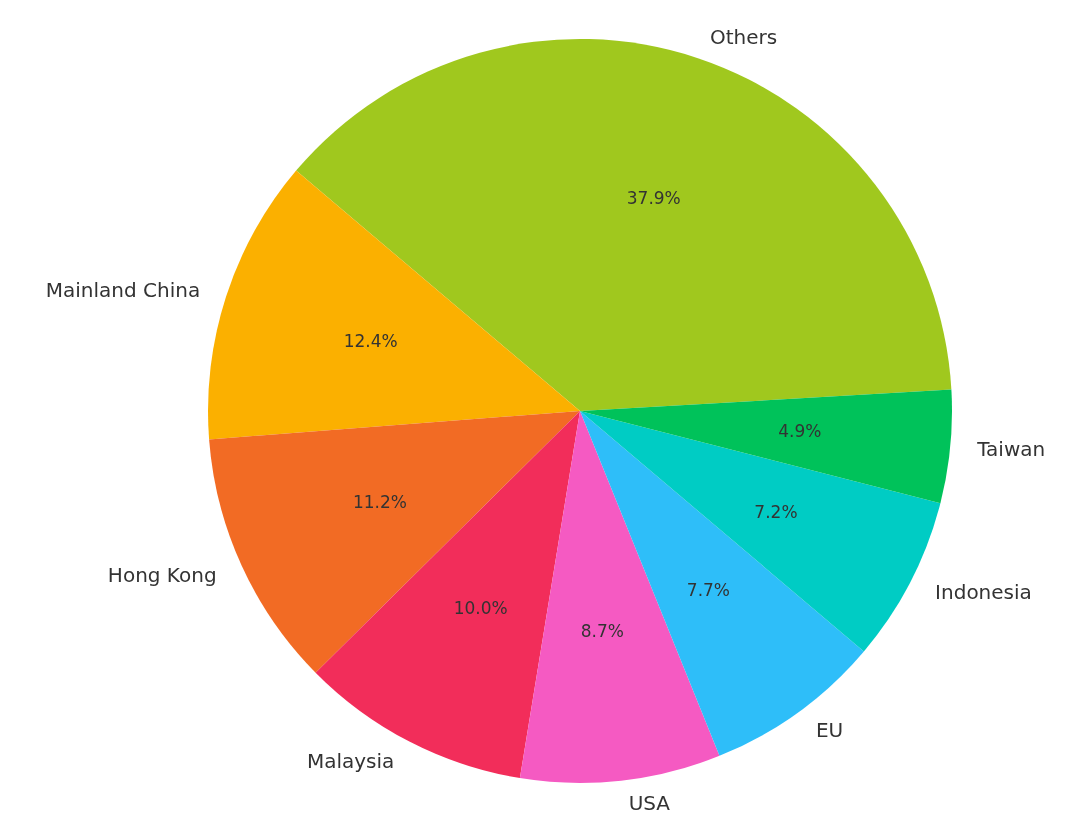 The image size is (1080, 834). Describe the element at coordinates (983, 591) in the screenshot. I see `slice-label: Indonesia` at that location.